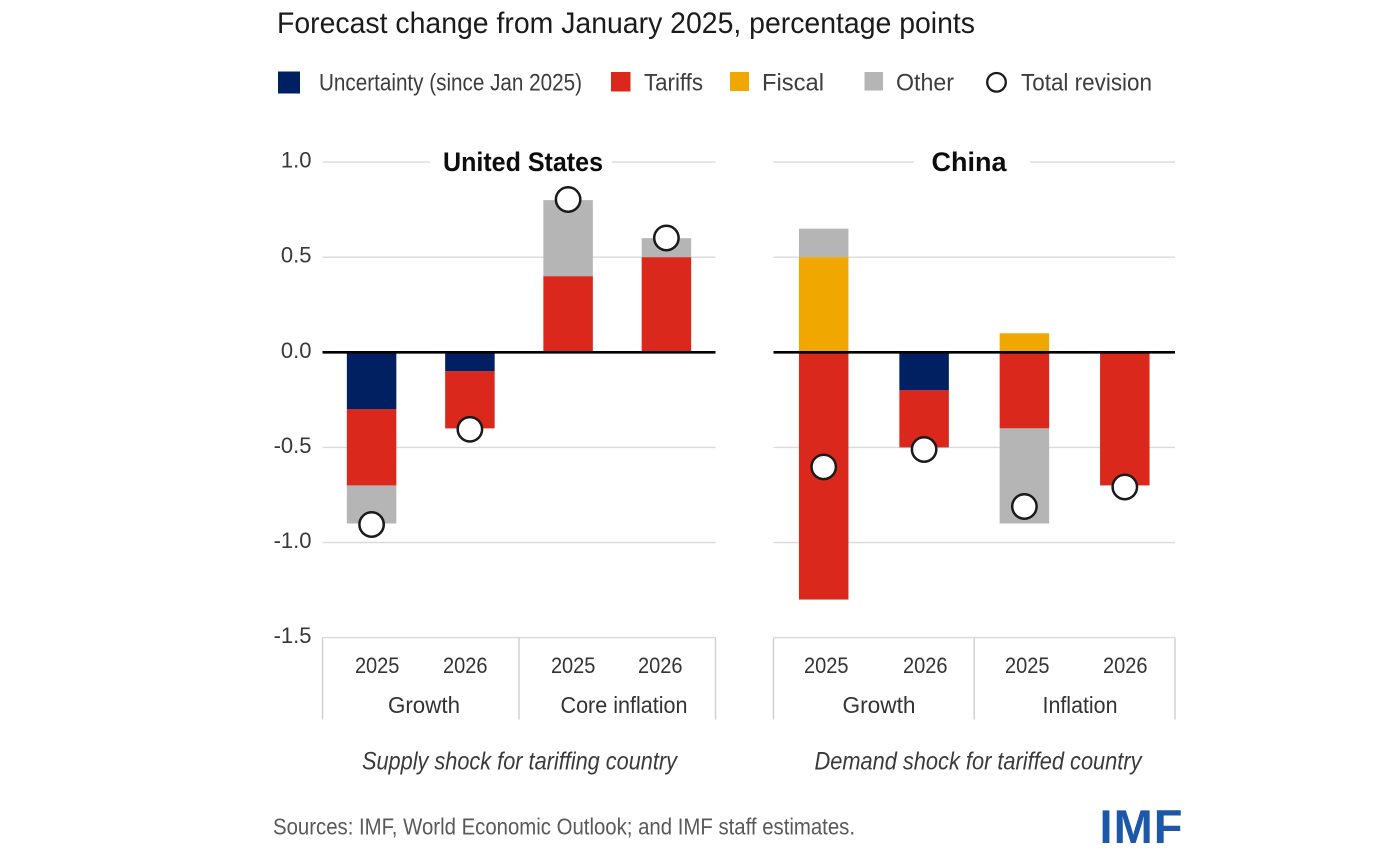  I want to click on svg-text: Other, so click(925, 83).